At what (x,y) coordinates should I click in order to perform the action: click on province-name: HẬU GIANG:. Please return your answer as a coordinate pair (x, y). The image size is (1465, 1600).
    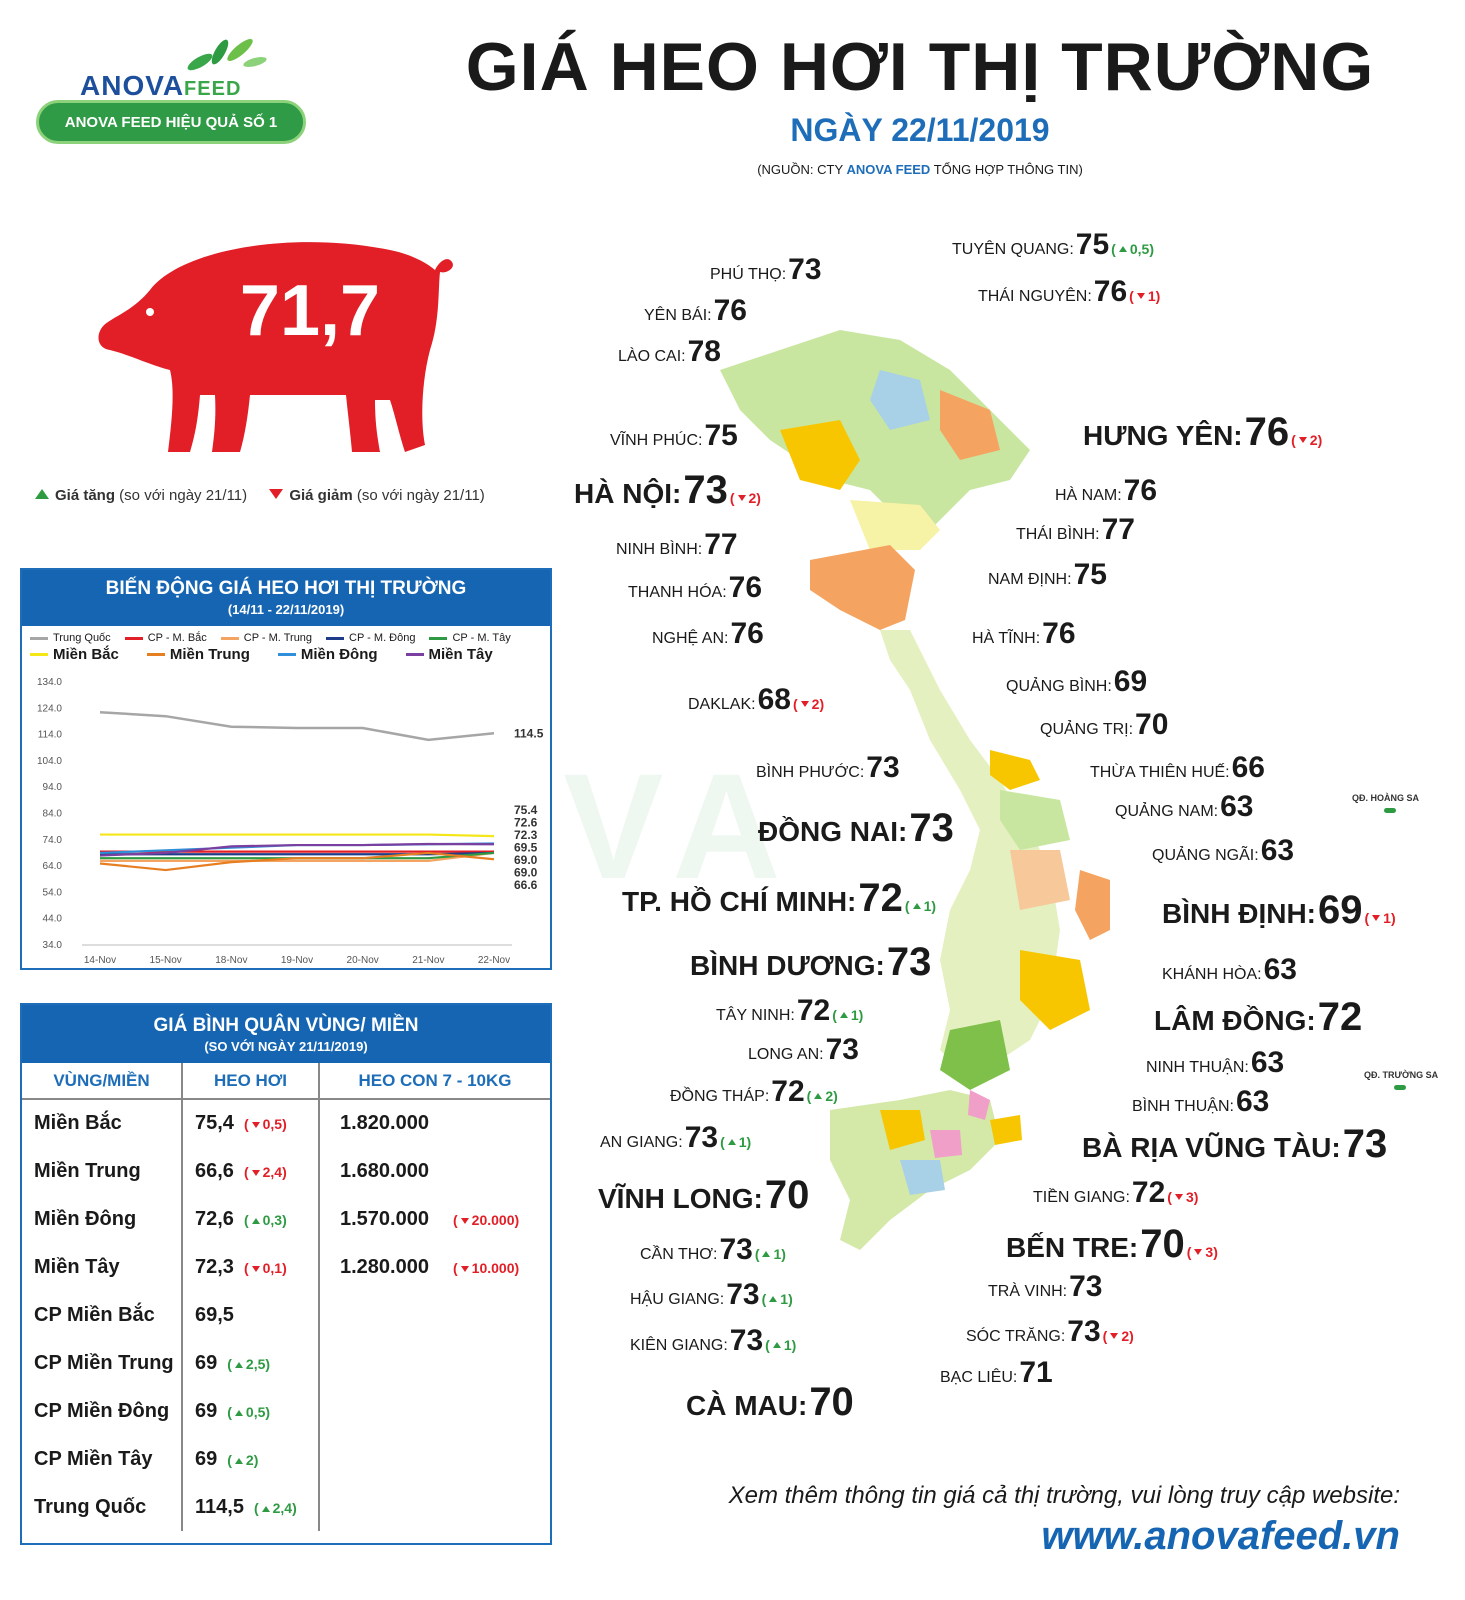
    Looking at the image, I should click on (677, 1299).